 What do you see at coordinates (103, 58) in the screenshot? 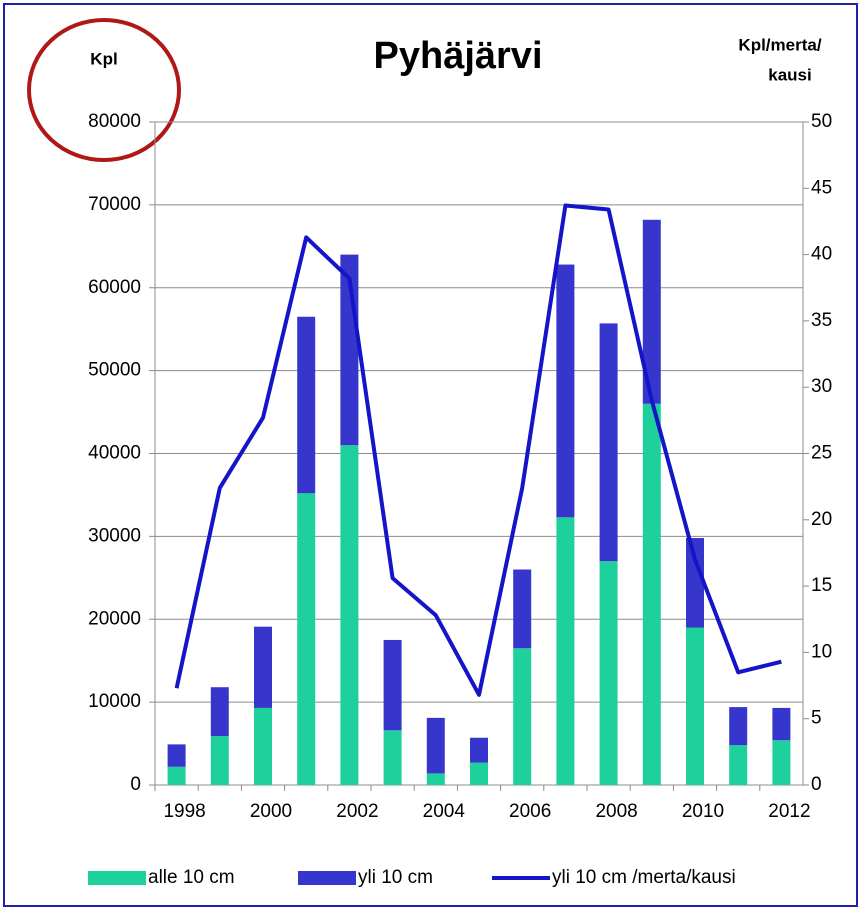
I see `y-axis-label: Kpl` at bounding box center [103, 58].